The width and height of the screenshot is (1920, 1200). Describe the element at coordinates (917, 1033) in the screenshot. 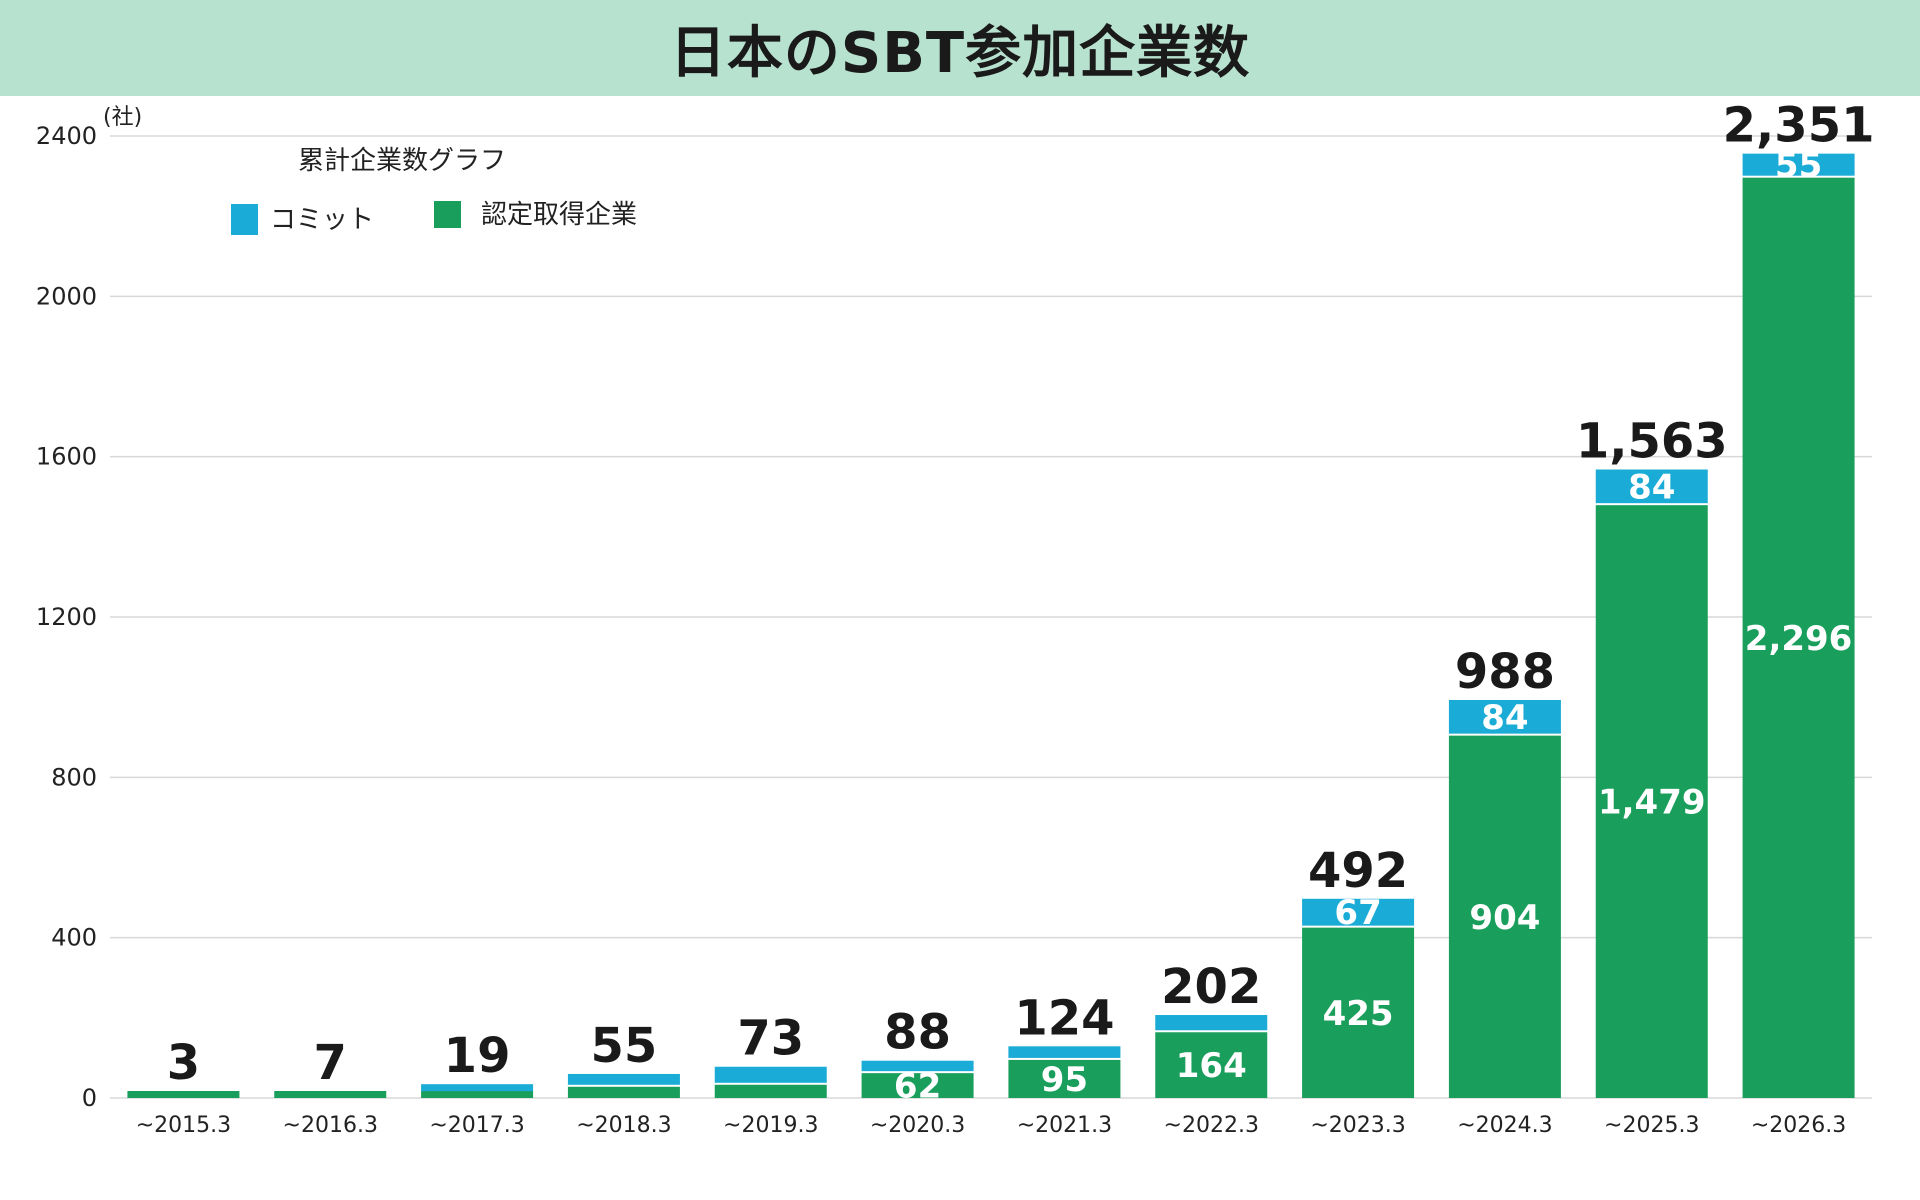

I see `total-label: 88` at that location.